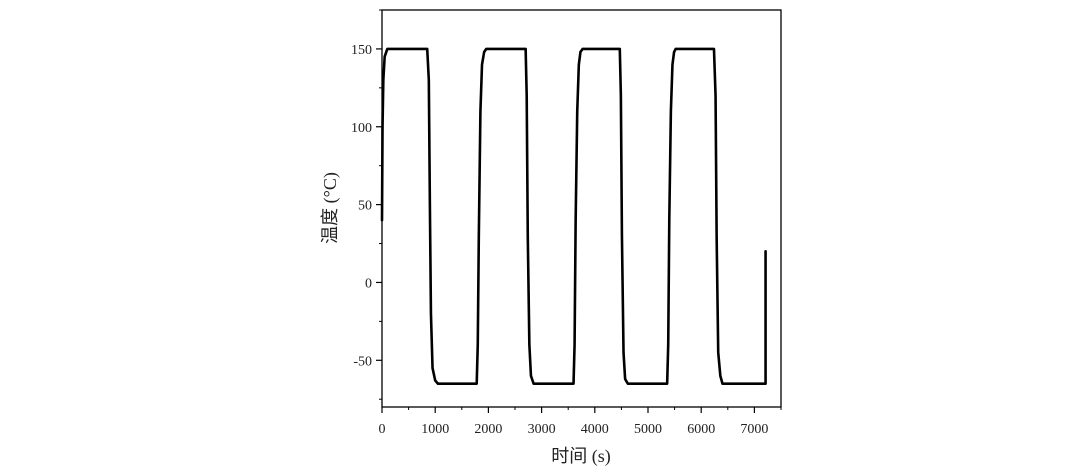 This screenshot has width=1080, height=475. Describe the element at coordinates (754, 429) in the screenshot. I see `x-tick-label: 7000` at that location.